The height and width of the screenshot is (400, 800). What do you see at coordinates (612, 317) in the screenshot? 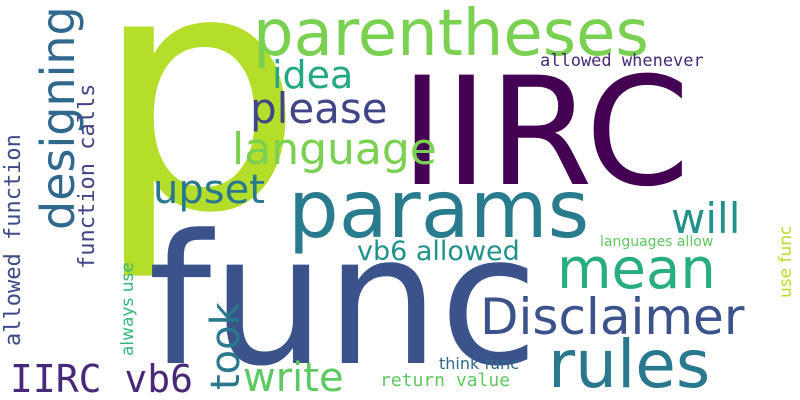
I see `word-disclaimer: Disclaimer` at bounding box center [612, 317].